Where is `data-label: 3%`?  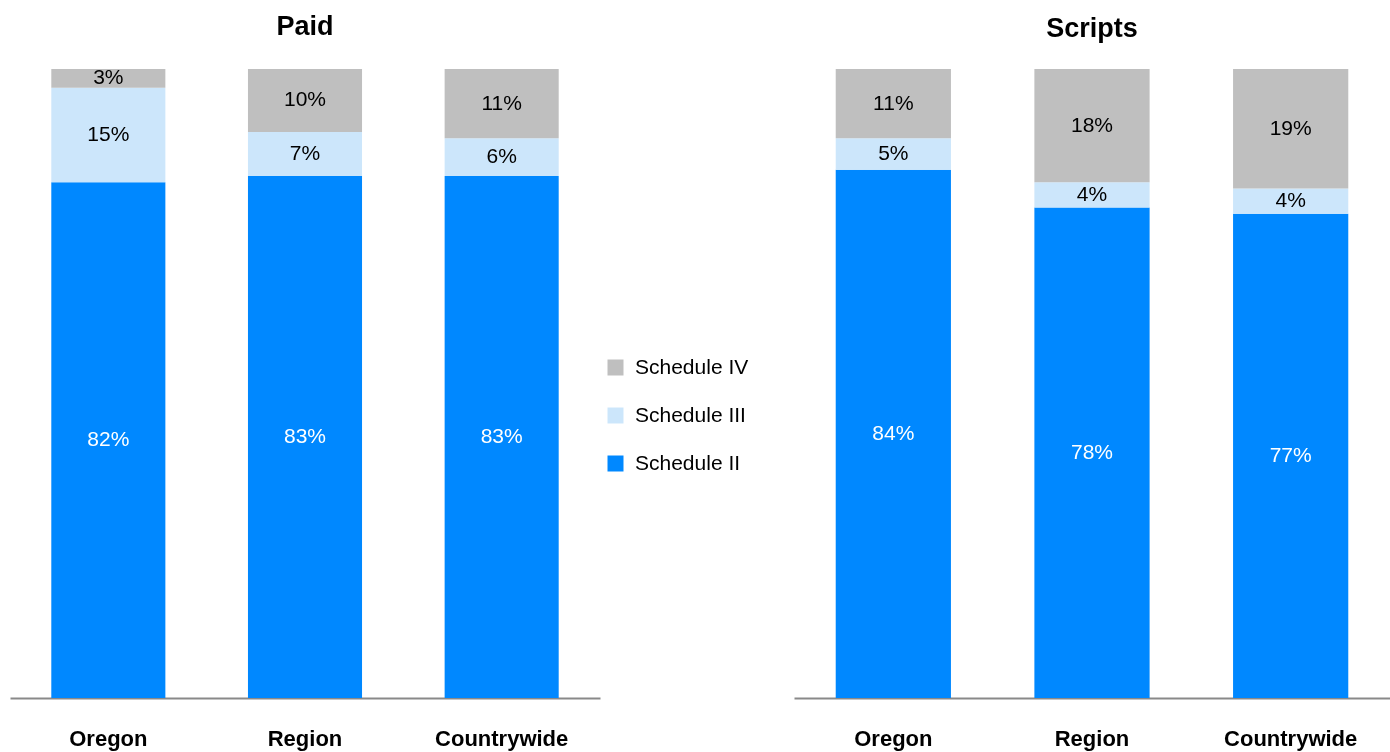
data-label: 3% is located at coordinates (108, 77).